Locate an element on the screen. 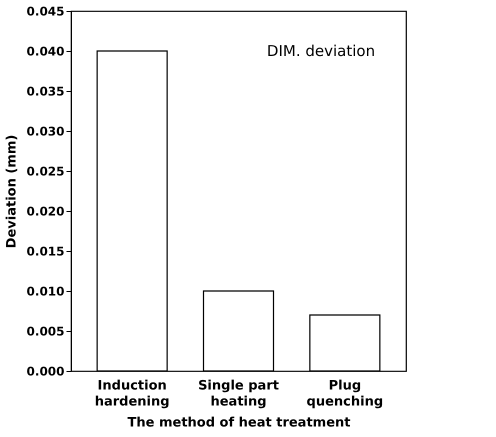  y-tick-label: 0.030 is located at coordinates (45, 131).